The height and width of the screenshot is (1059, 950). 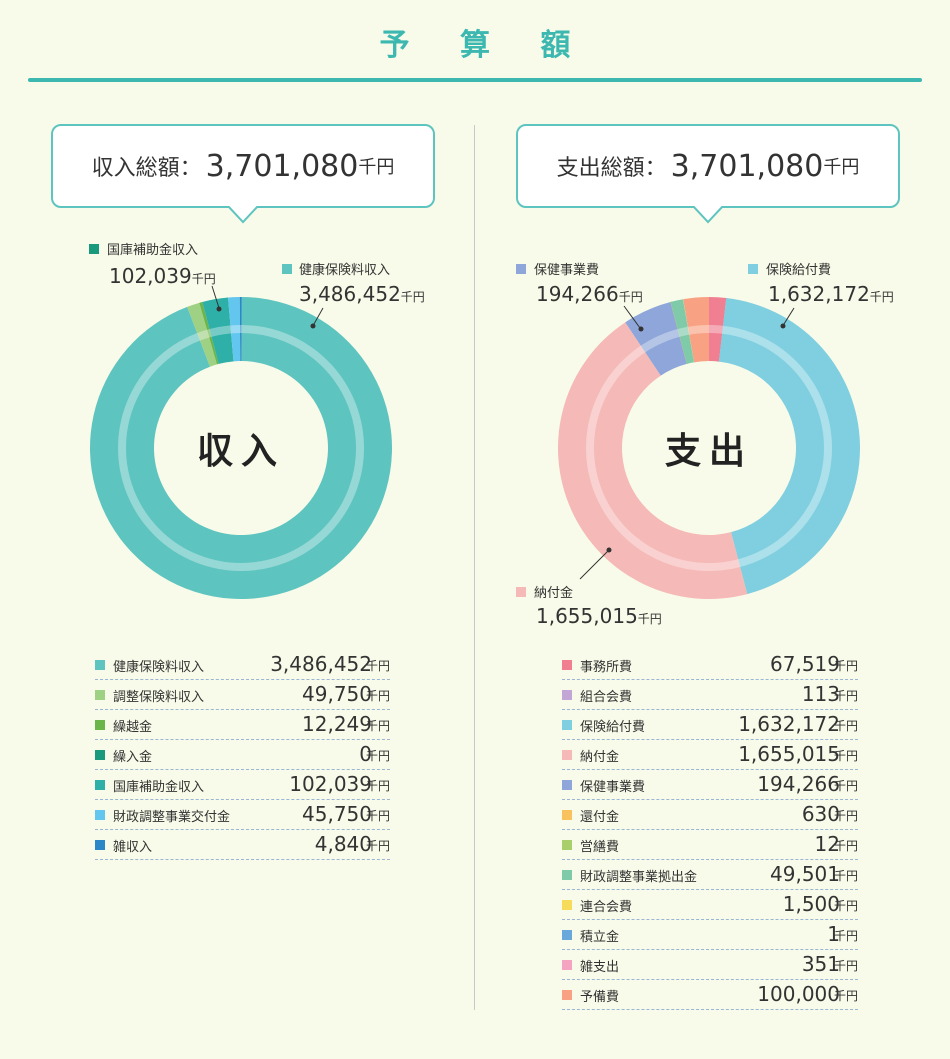 I want to click on income-donut-chart, so click(x=241, y=448).